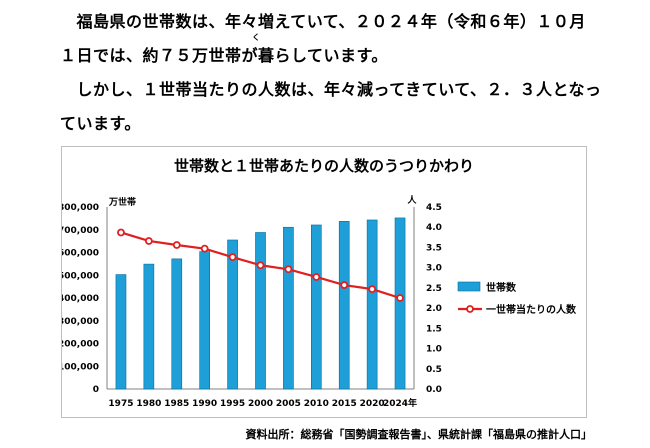 This screenshot has width=650, height=448. What do you see at coordinates (224, 55) in the screenshot?
I see `paragraph-line-2: １日では、約７５万世帯が暮らしています。` at bounding box center [224, 55].